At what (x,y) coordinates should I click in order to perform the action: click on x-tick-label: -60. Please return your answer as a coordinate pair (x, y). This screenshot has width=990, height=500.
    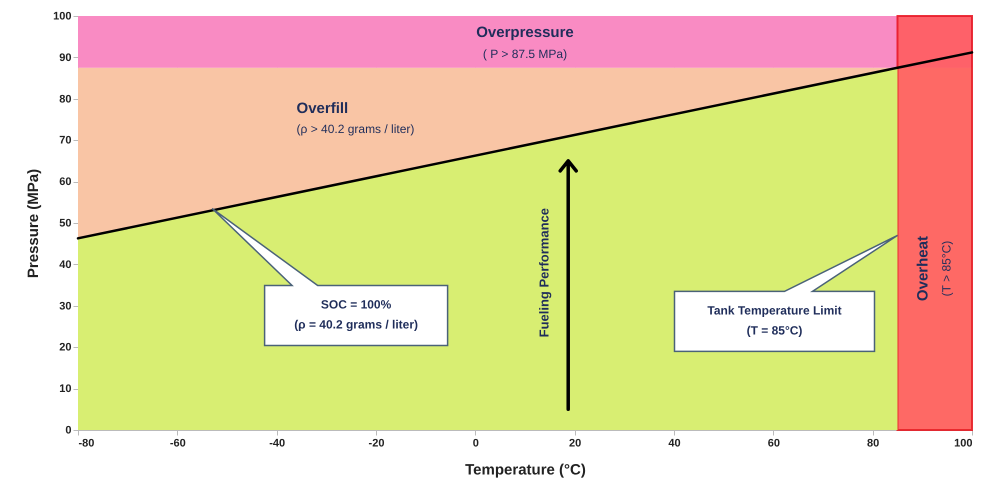
    Looking at the image, I should click on (178, 444).